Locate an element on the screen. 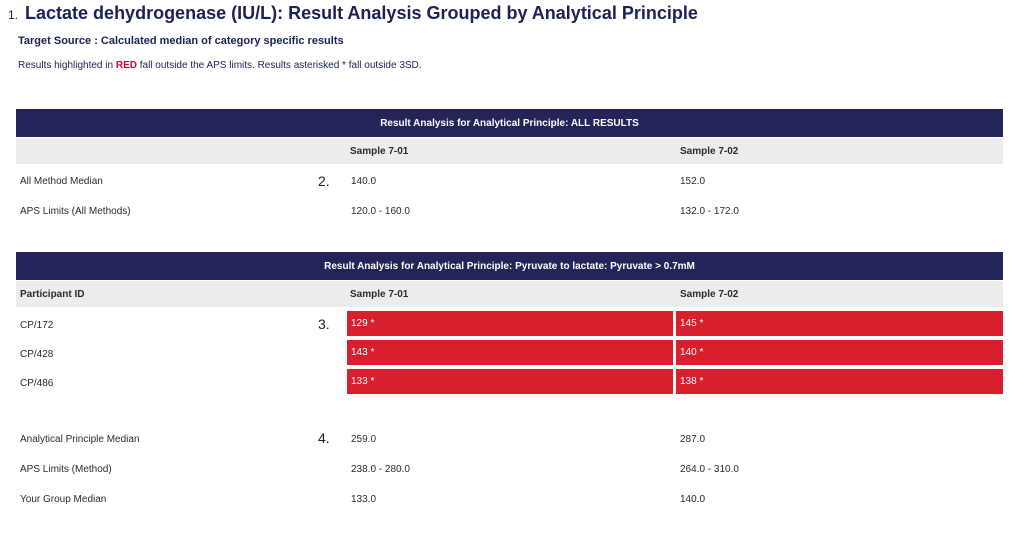  highlighted-result: 129 * is located at coordinates (510, 323).